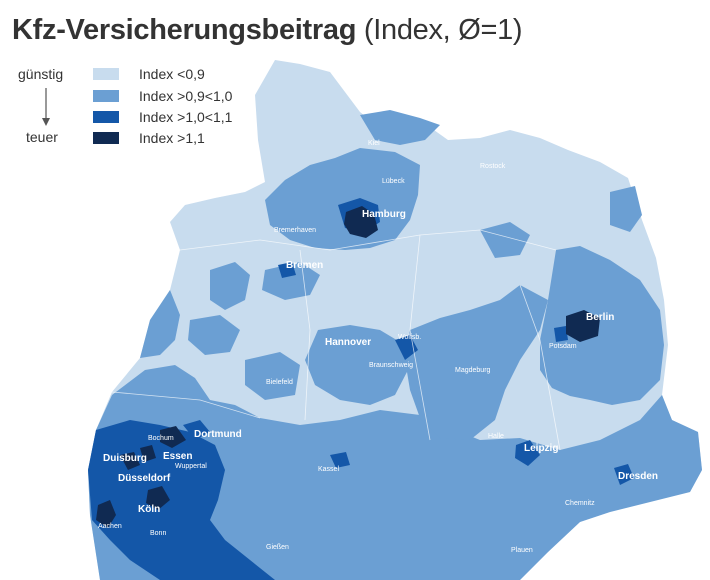 The width and height of the screenshot is (710, 580). What do you see at coordinates (393, 181) in the screenshot?
I see `city-label-luebeck: Lübeck` at bounding box center [393, 181].